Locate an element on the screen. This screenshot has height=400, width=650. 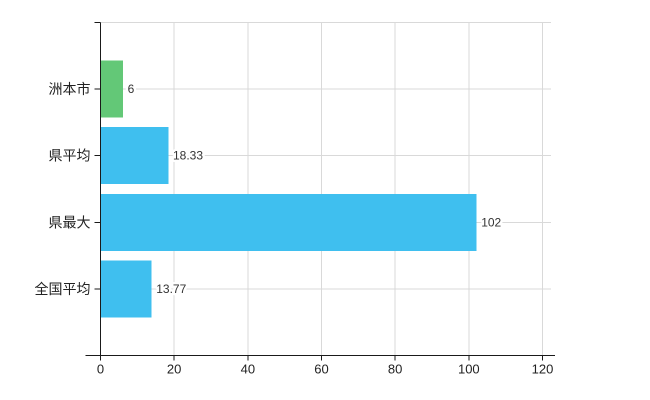
x-tick-label: 60 is located at coordinates (321, 369).